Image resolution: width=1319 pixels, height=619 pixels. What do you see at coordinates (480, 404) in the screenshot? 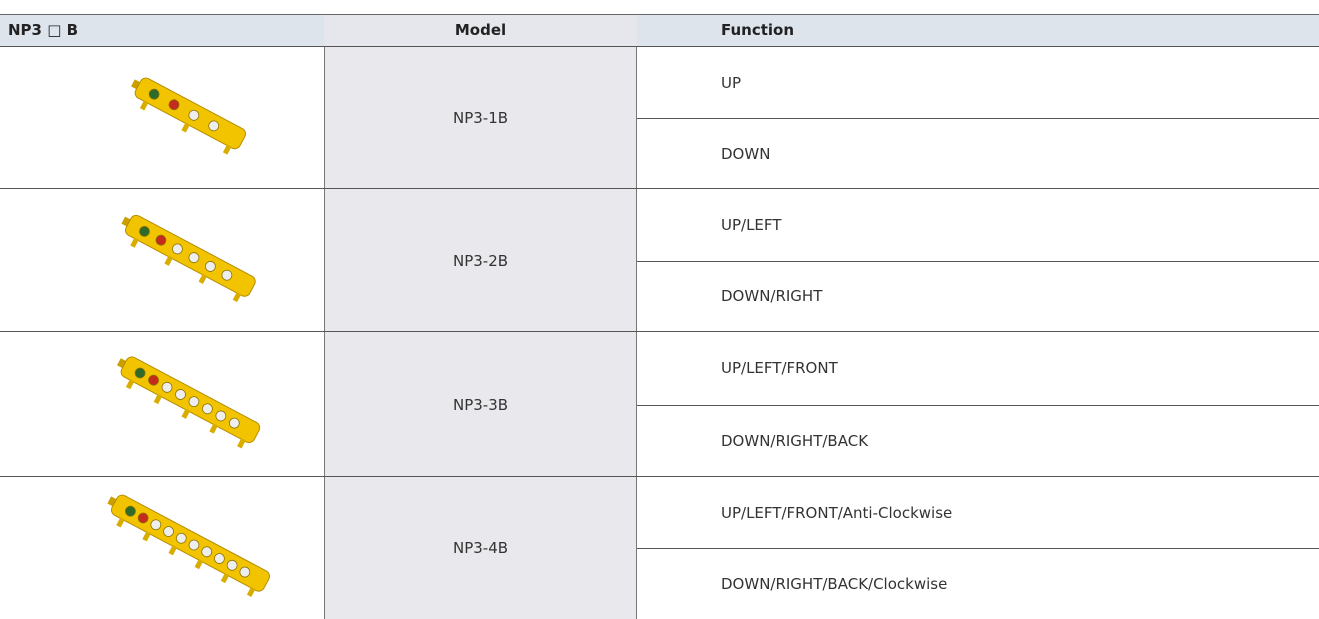
I see `model-cell: NP3-3B` at bounding box center [480, 404].